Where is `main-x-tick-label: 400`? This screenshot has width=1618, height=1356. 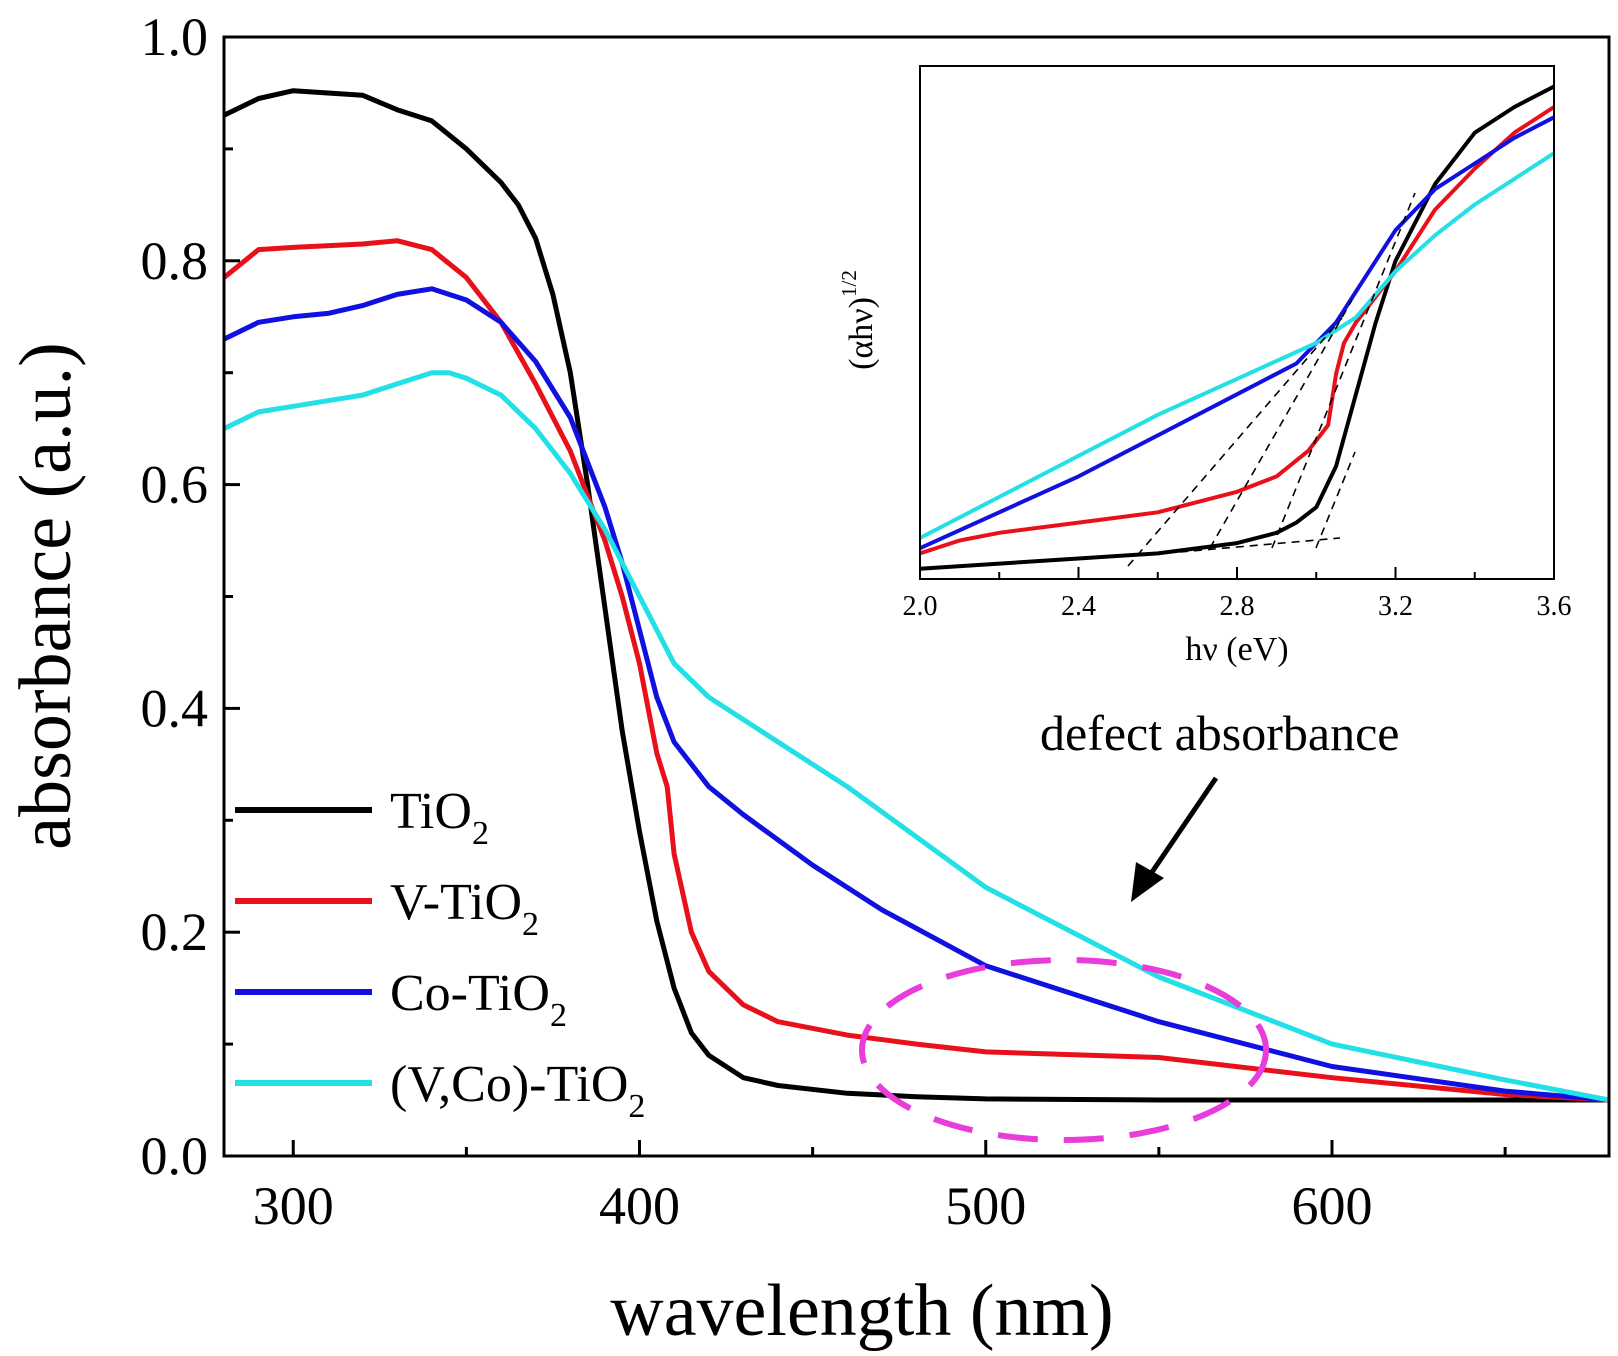 main-x-tick-label: 400 is located at coordinates (639, 1206).